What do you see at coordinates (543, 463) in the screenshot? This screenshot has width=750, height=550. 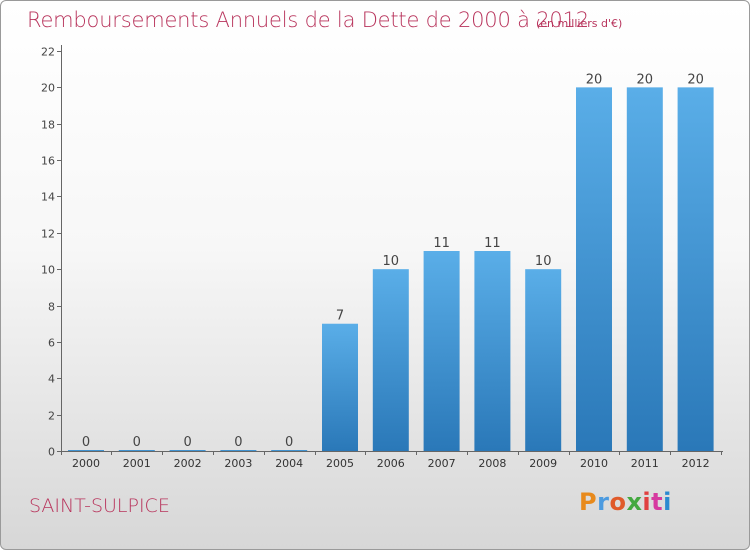 I see `x-tick-label: 2009` at bounding box center [543, 463].